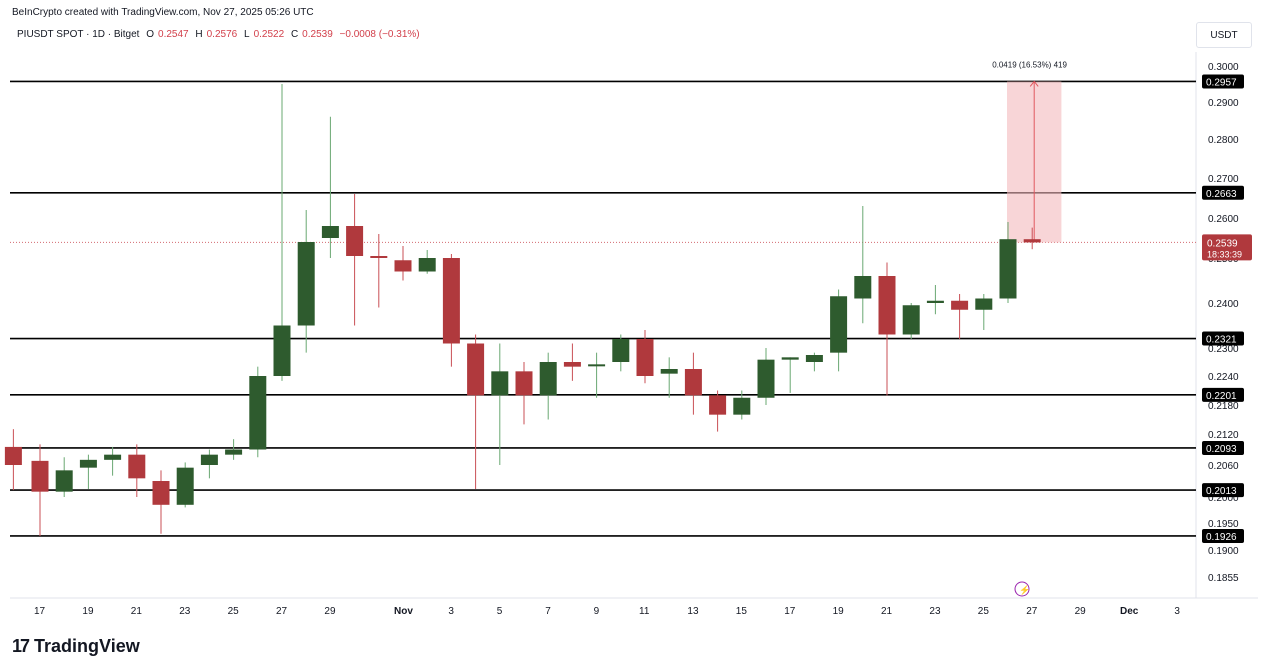 The width and height of the screenshot is (1280, 667). Describe the element at coordinates (317, 34) in the screenshot. I see `close-value: 0.2539` at that location.